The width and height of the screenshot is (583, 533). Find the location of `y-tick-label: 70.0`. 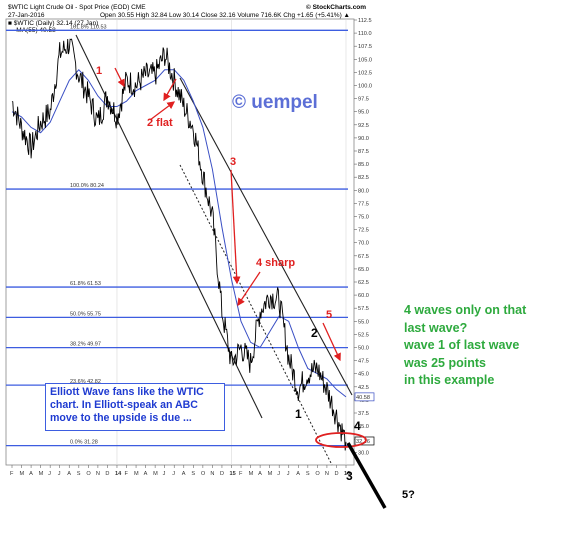

y-tick-label: 70.0 is located at coordinates (363, 244).